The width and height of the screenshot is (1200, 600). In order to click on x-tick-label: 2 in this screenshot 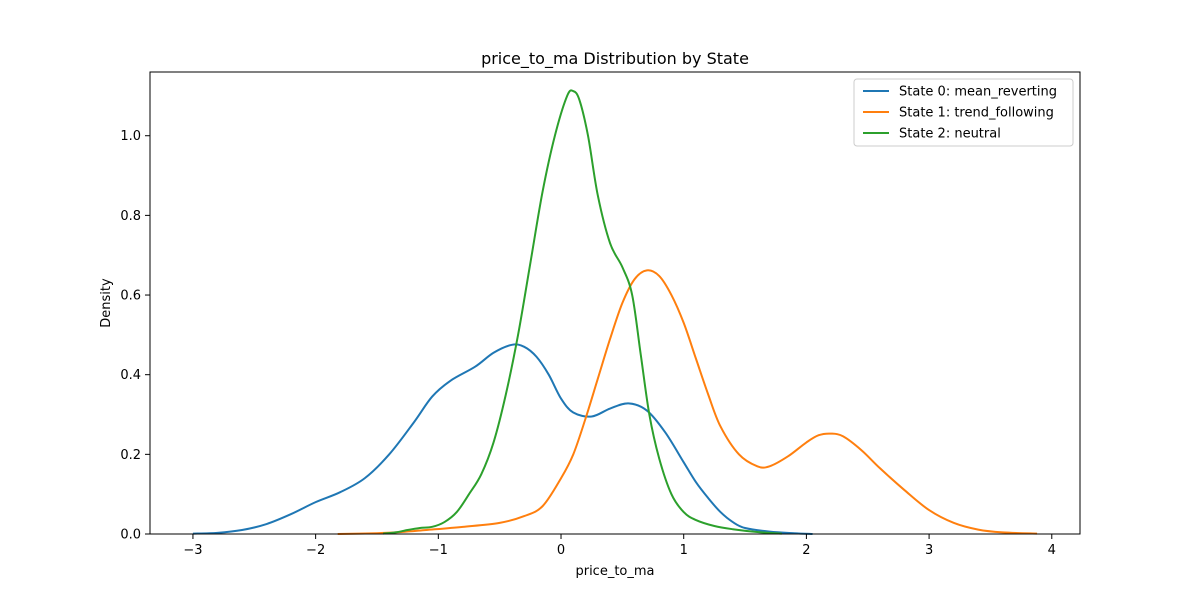, I will do `click(806, 550)`.